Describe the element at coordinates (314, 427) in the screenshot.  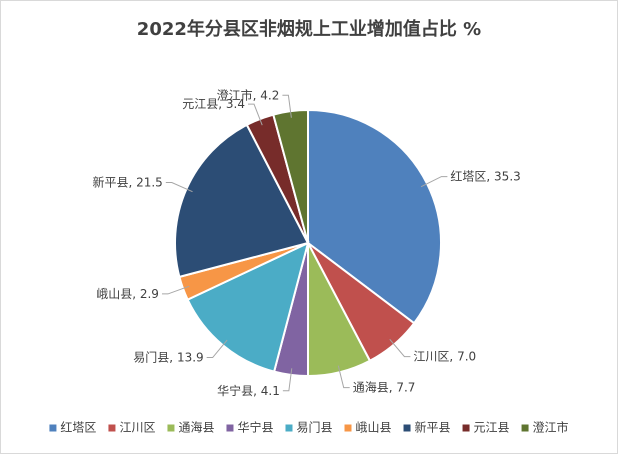
I see `legend-label: 易门县` at that location.